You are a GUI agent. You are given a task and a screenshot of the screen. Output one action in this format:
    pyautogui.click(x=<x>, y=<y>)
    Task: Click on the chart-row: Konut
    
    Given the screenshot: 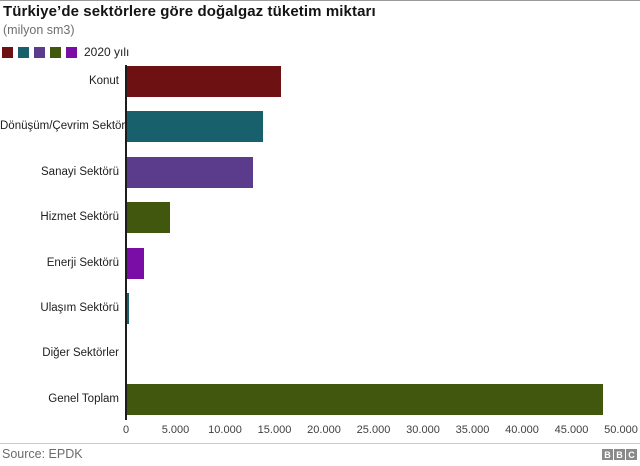 What is the action you would take?
    pyautogui.click(x=320, y=87)
    